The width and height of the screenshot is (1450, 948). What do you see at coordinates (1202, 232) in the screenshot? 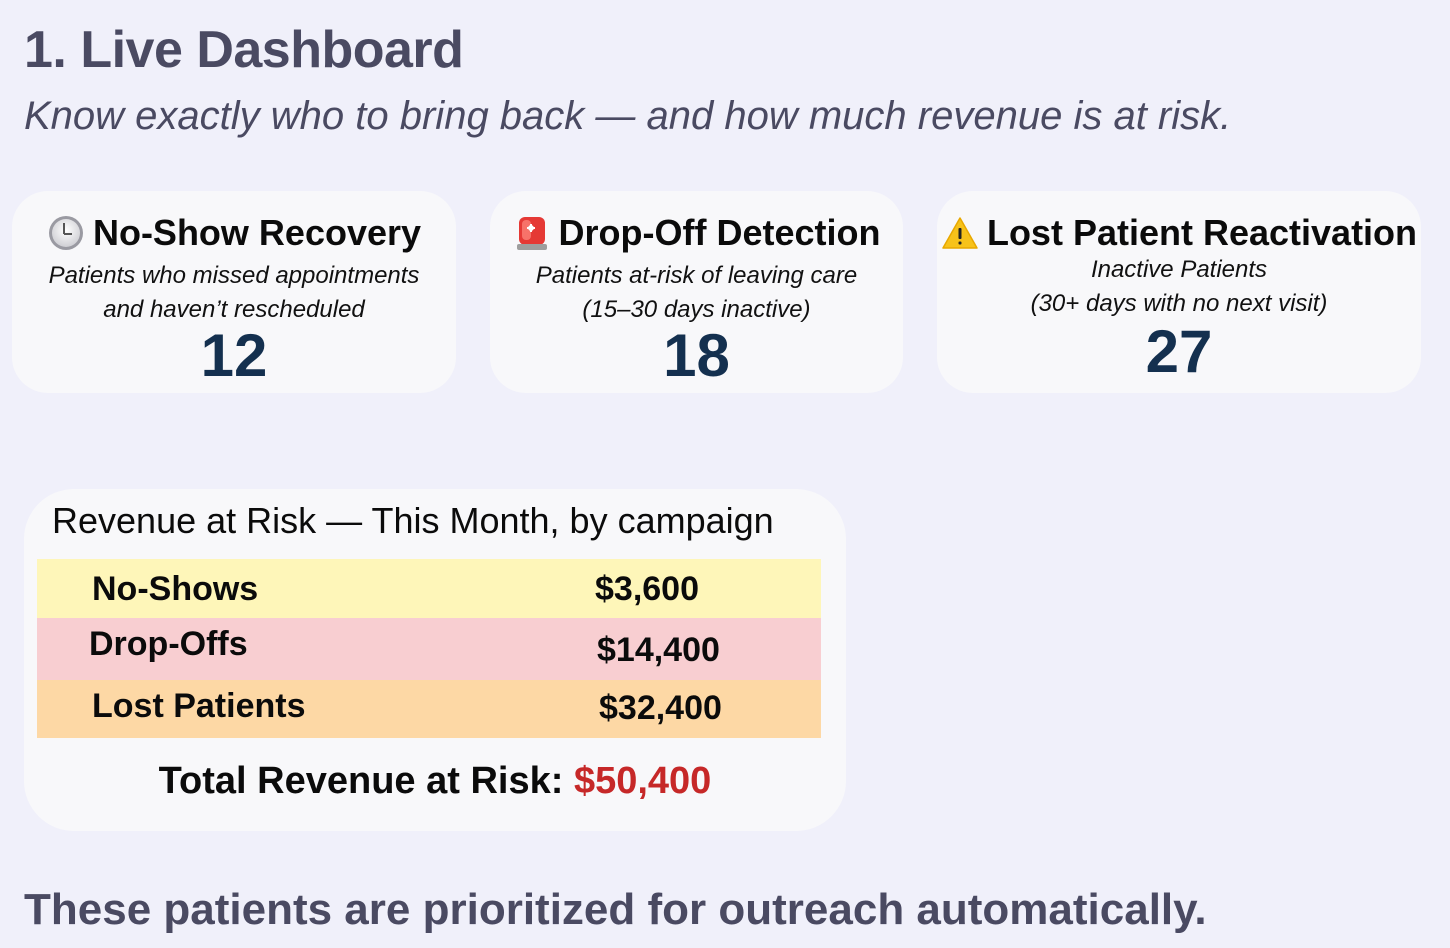
I see `card-title: Lost Patient Reactivation` at bounding box center [1202, 232].